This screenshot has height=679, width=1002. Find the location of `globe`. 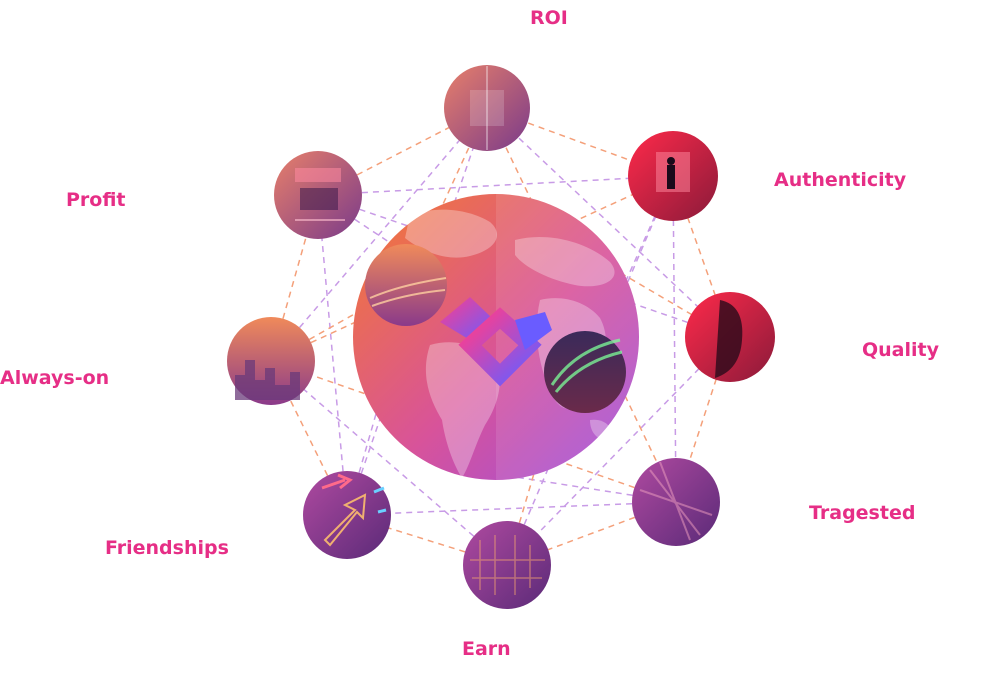

globe is located at coordinates (496, 337).